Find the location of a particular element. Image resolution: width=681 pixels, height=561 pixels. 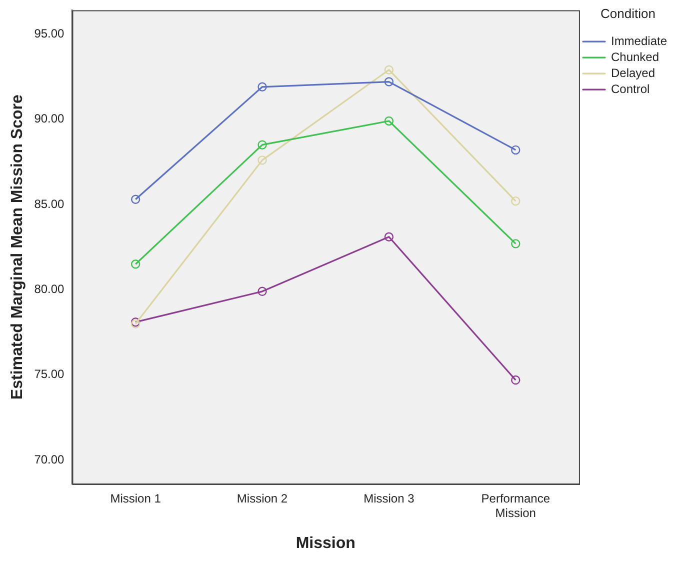

y-axis-title: Estimated Marginal Mean Mission Score is located at coordinates (17, 247).